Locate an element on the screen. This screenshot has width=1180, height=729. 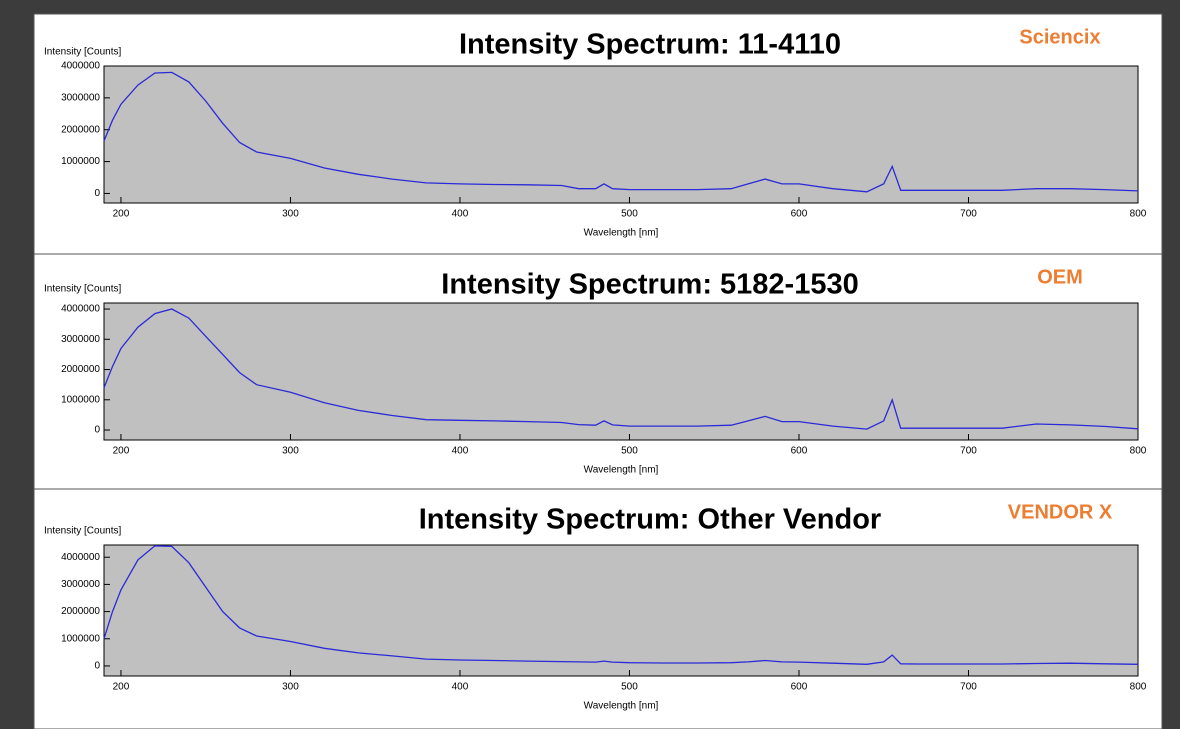
vendor-label: VENDOR X is located at coordinates (1060, 512).